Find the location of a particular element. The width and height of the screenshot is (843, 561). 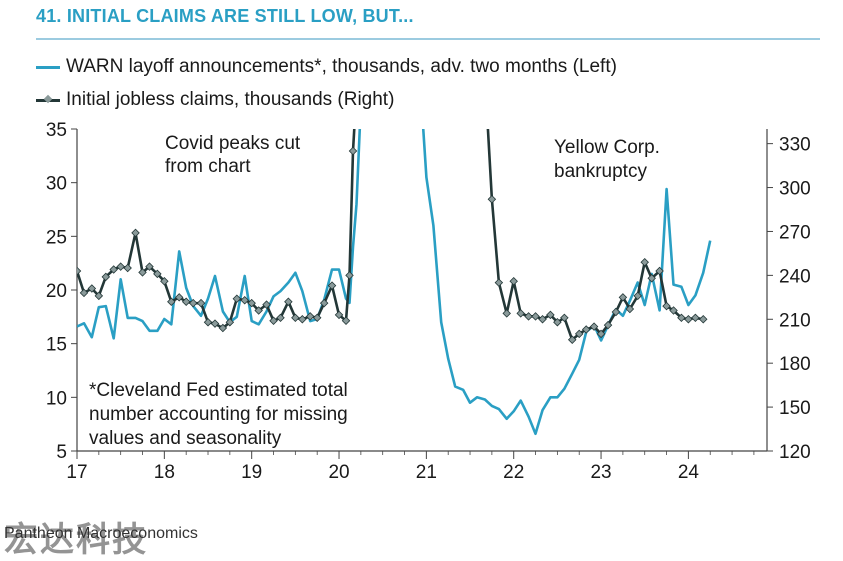

annotation-covid-line2: from chart is located at coordinates (208, 166).